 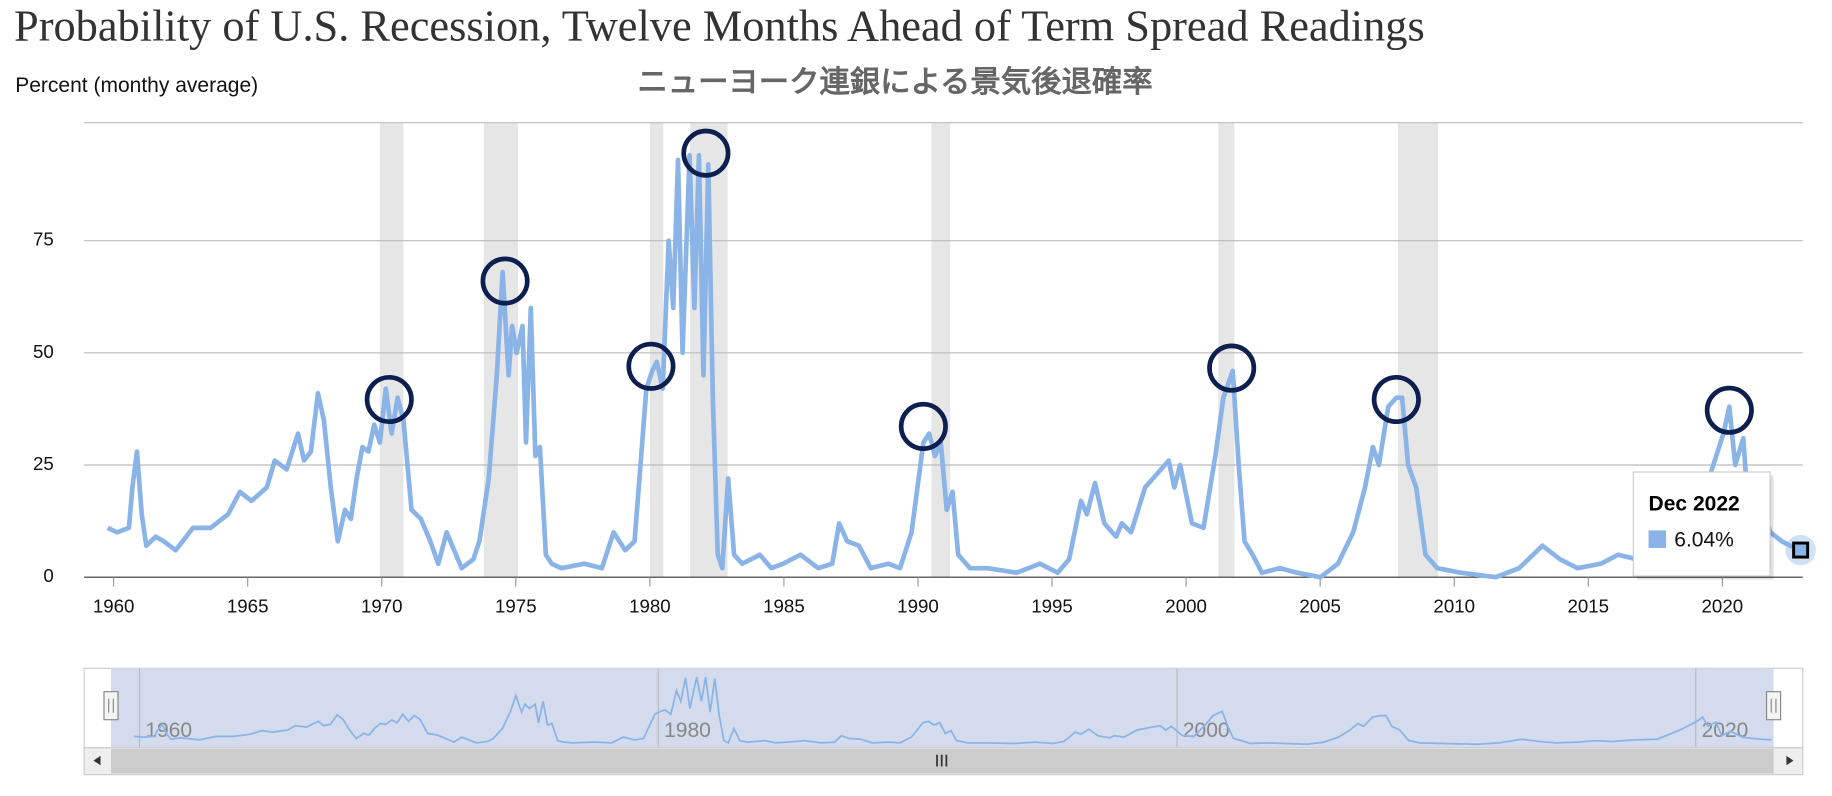 I want to click on tooltip-swatch, so click(x=1657, y=539).